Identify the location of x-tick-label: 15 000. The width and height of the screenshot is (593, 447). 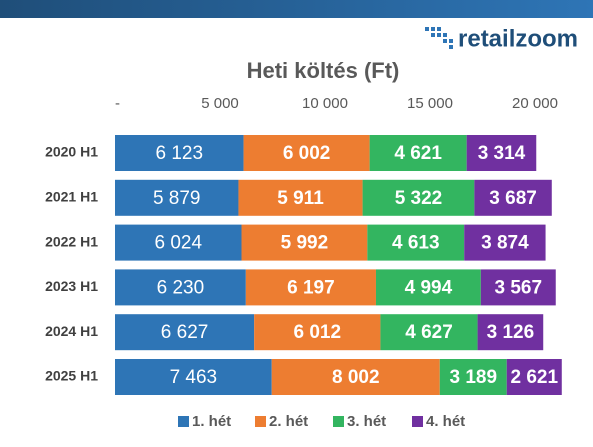
(430, 103).